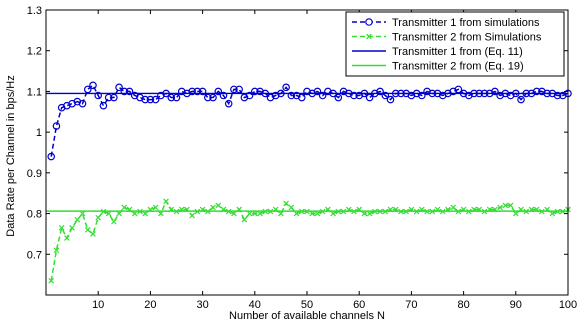  What do you see at coordinates (34, 11) in the screenshot?
I see `y-tick-label: 1.3` at bounding box center [34, 11].